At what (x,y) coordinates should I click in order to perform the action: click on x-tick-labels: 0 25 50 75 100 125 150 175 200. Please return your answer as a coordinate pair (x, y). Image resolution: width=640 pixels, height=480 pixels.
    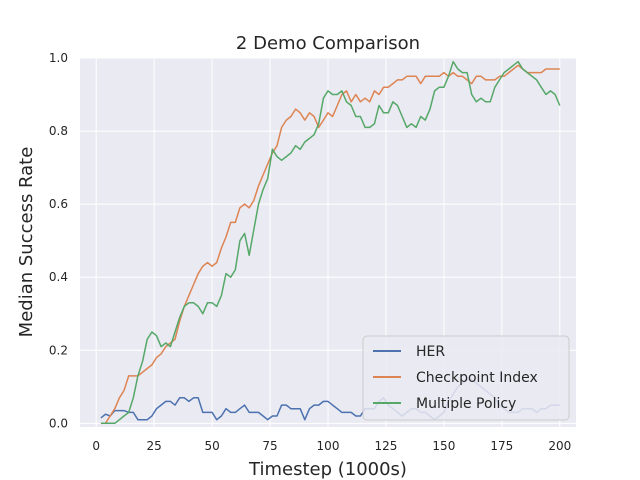
    Looking at the image, I should click on (331, 446).